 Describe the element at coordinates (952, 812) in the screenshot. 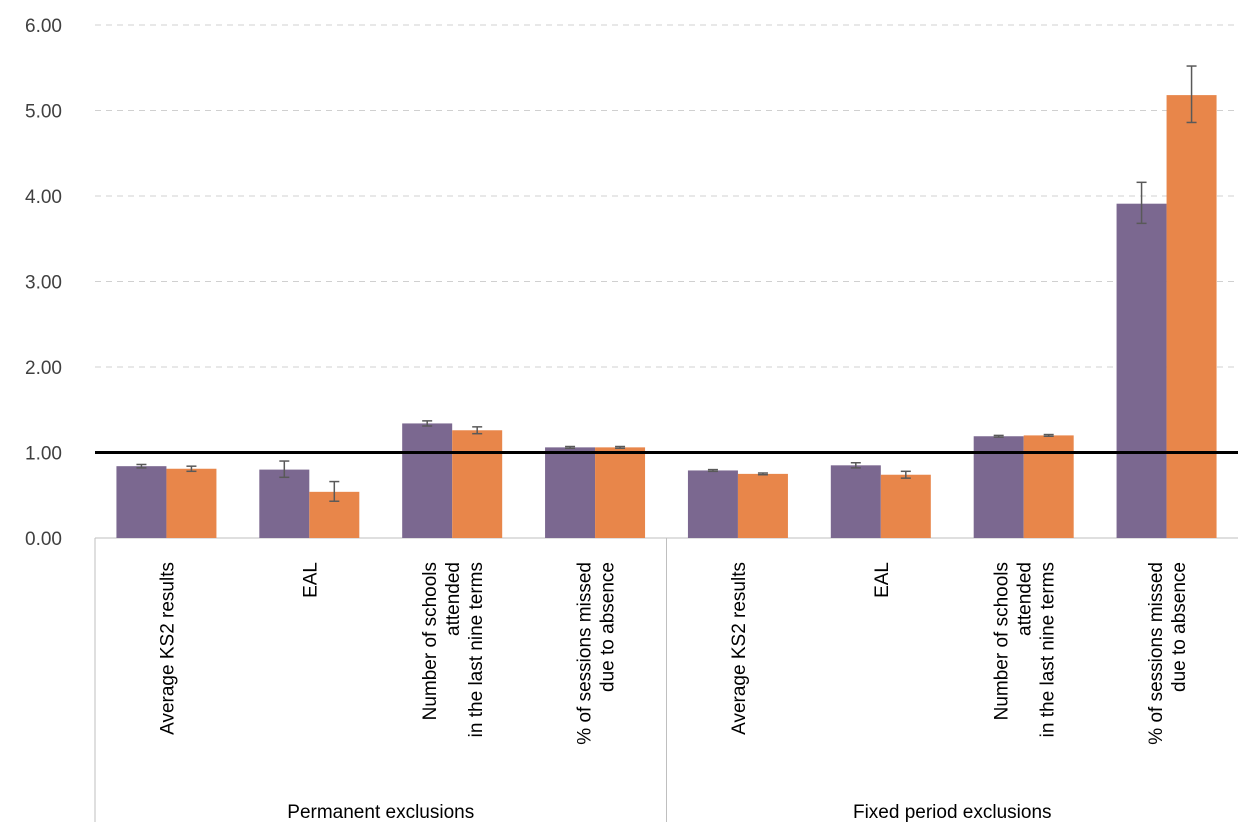

I see `group-label: Fixed period exclusions` at that location.